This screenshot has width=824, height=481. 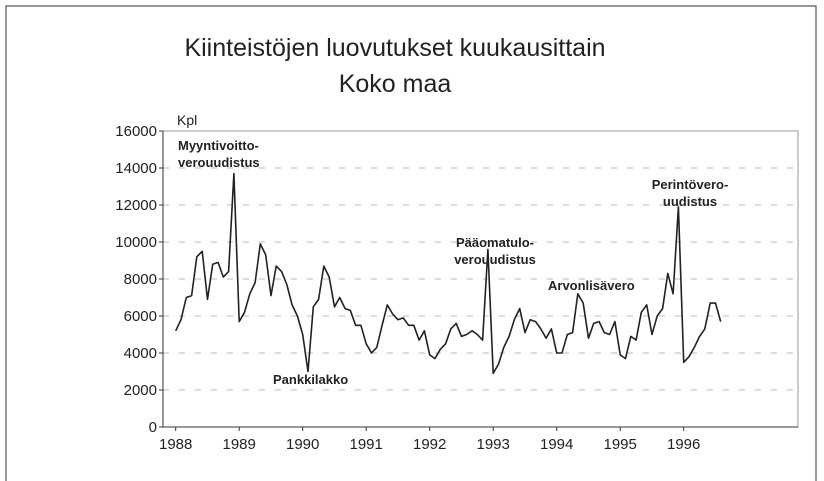 I want to click on y-tick-label: 14000, so click(x=136, y=168).